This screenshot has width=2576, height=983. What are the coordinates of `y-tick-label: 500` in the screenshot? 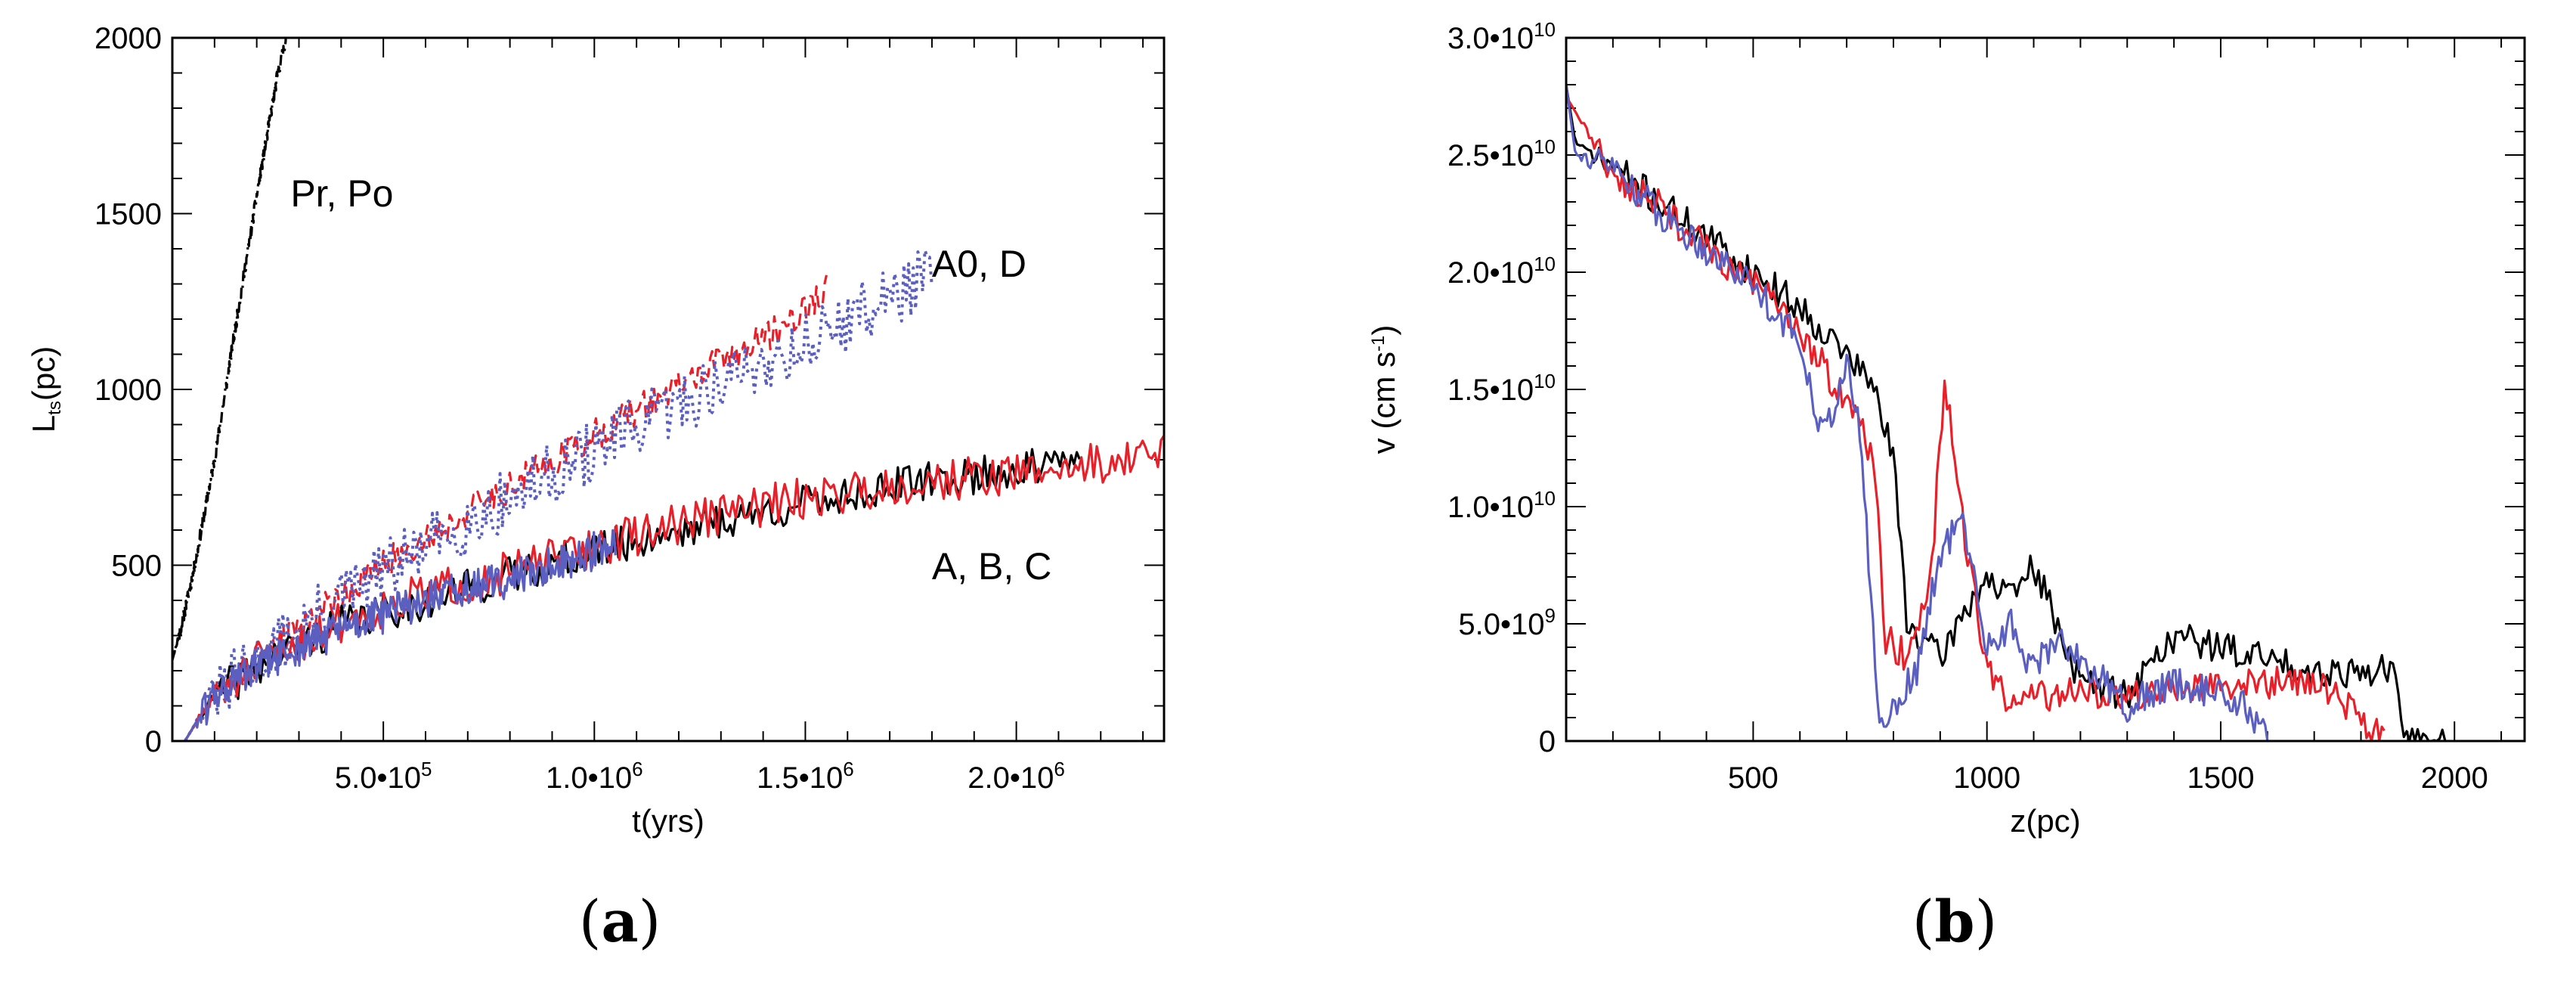 It's located at (136, 566).